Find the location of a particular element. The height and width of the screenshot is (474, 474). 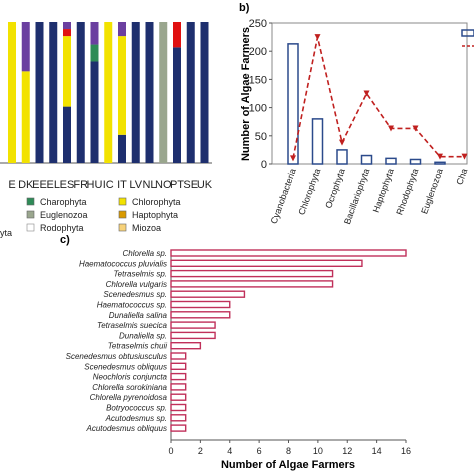

panel-b-legend-bar-swatch is located at coordinates (467, 33).